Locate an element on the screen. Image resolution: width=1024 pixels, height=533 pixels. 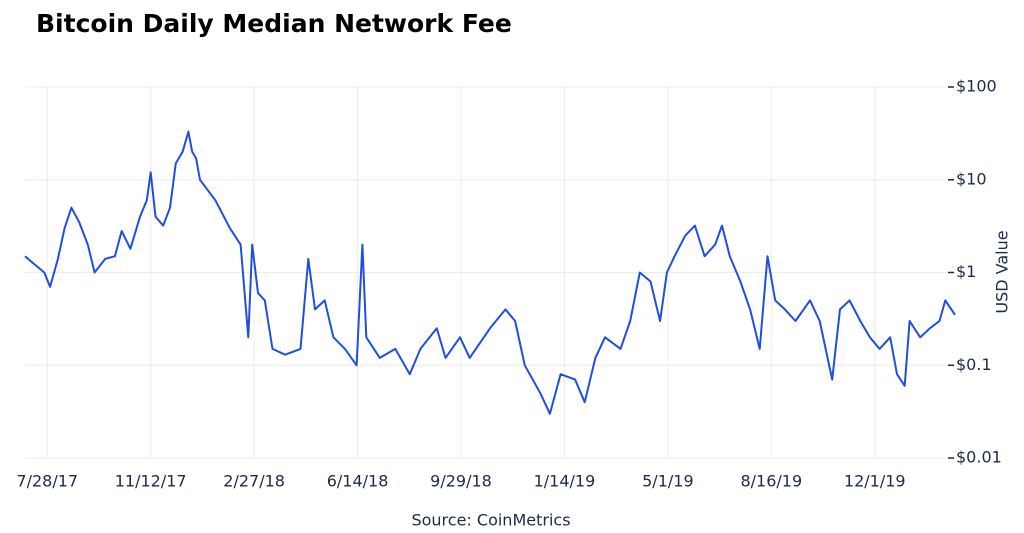
source-note: Source: CoinMetrics is located at coordinates (490, 520).